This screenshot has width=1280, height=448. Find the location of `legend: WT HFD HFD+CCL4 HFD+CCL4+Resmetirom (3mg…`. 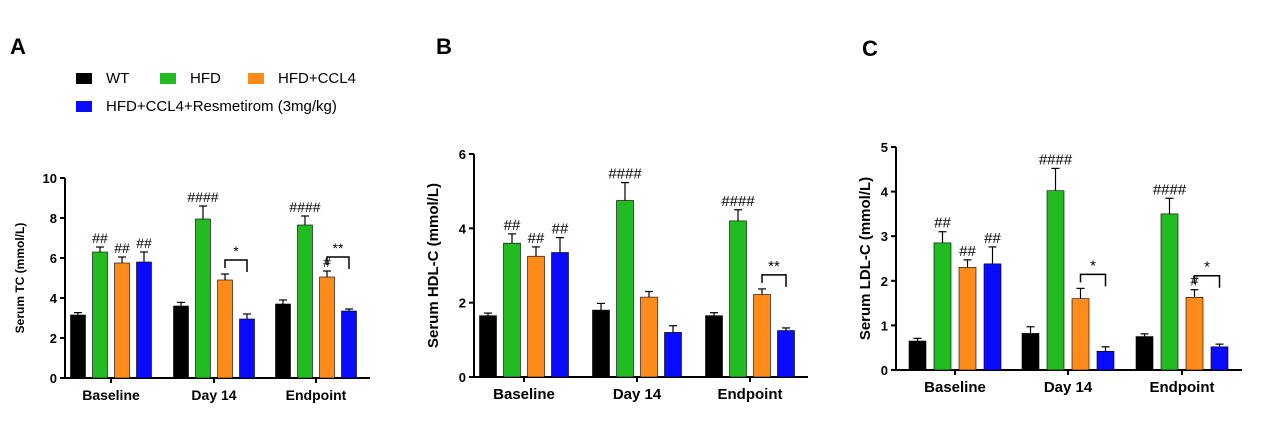

legend: WT HFD HFD+CCL4 HFD+CCL4+Resmetirom (3mg… is located at coordinates (246, 95).